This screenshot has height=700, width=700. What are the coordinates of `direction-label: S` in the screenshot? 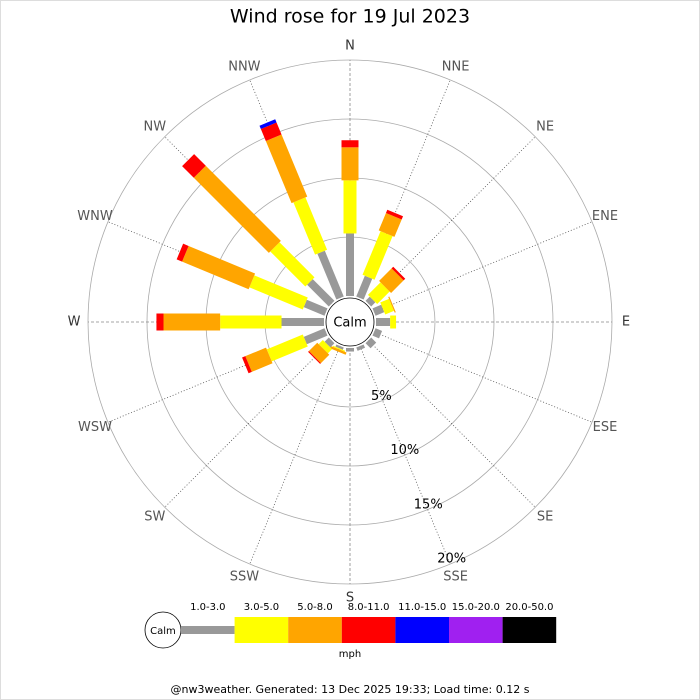 It's located at (350, 598).